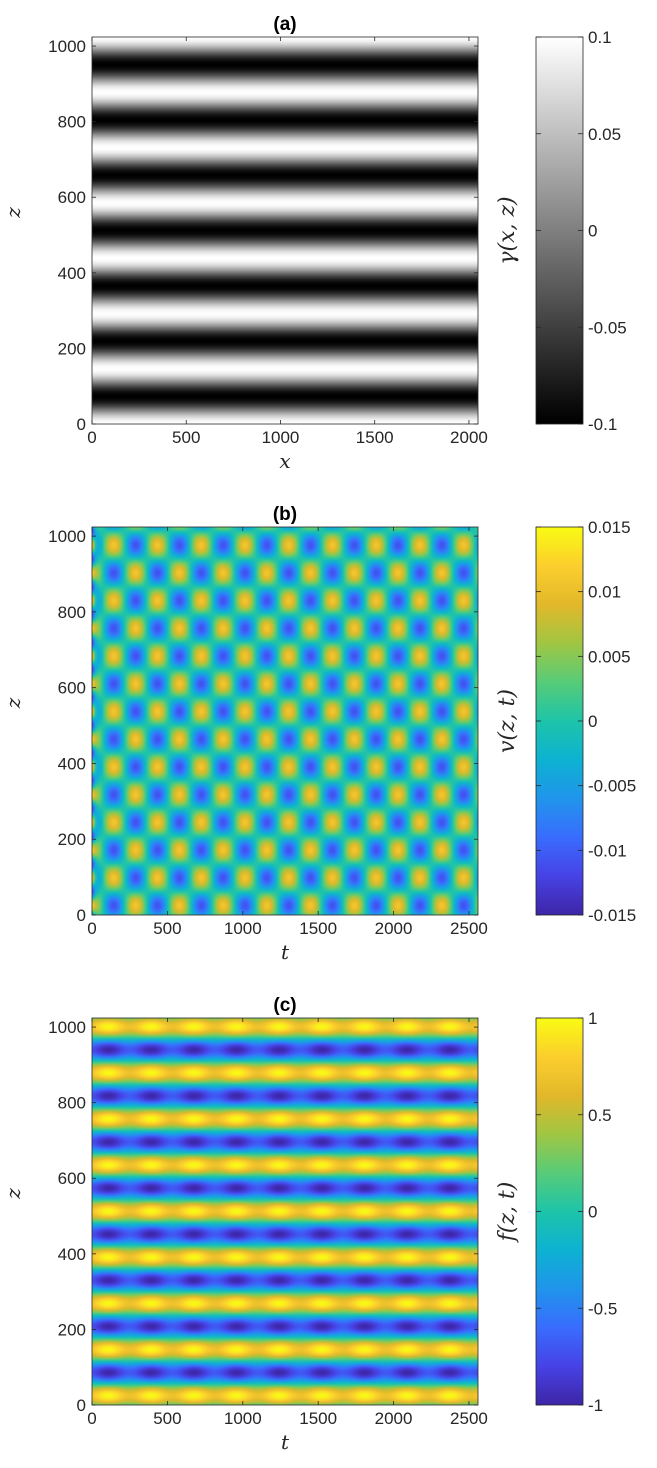  What do you see at coordinates (600, 37) in the screenshot?
I see `colorbar-tick-label: 0.1` at bounding box center [600, 37].